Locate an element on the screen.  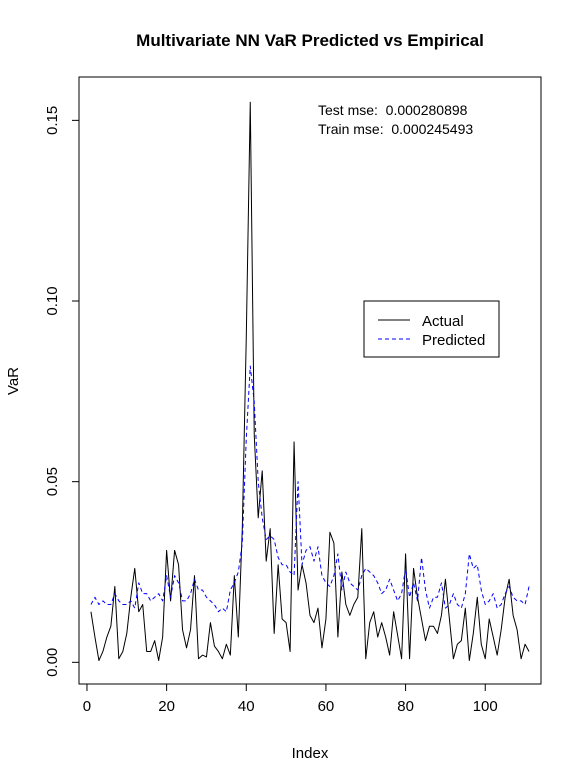
train-mse-annotation: Train mse: 0.000245493 is located at coordinates (395, 129).